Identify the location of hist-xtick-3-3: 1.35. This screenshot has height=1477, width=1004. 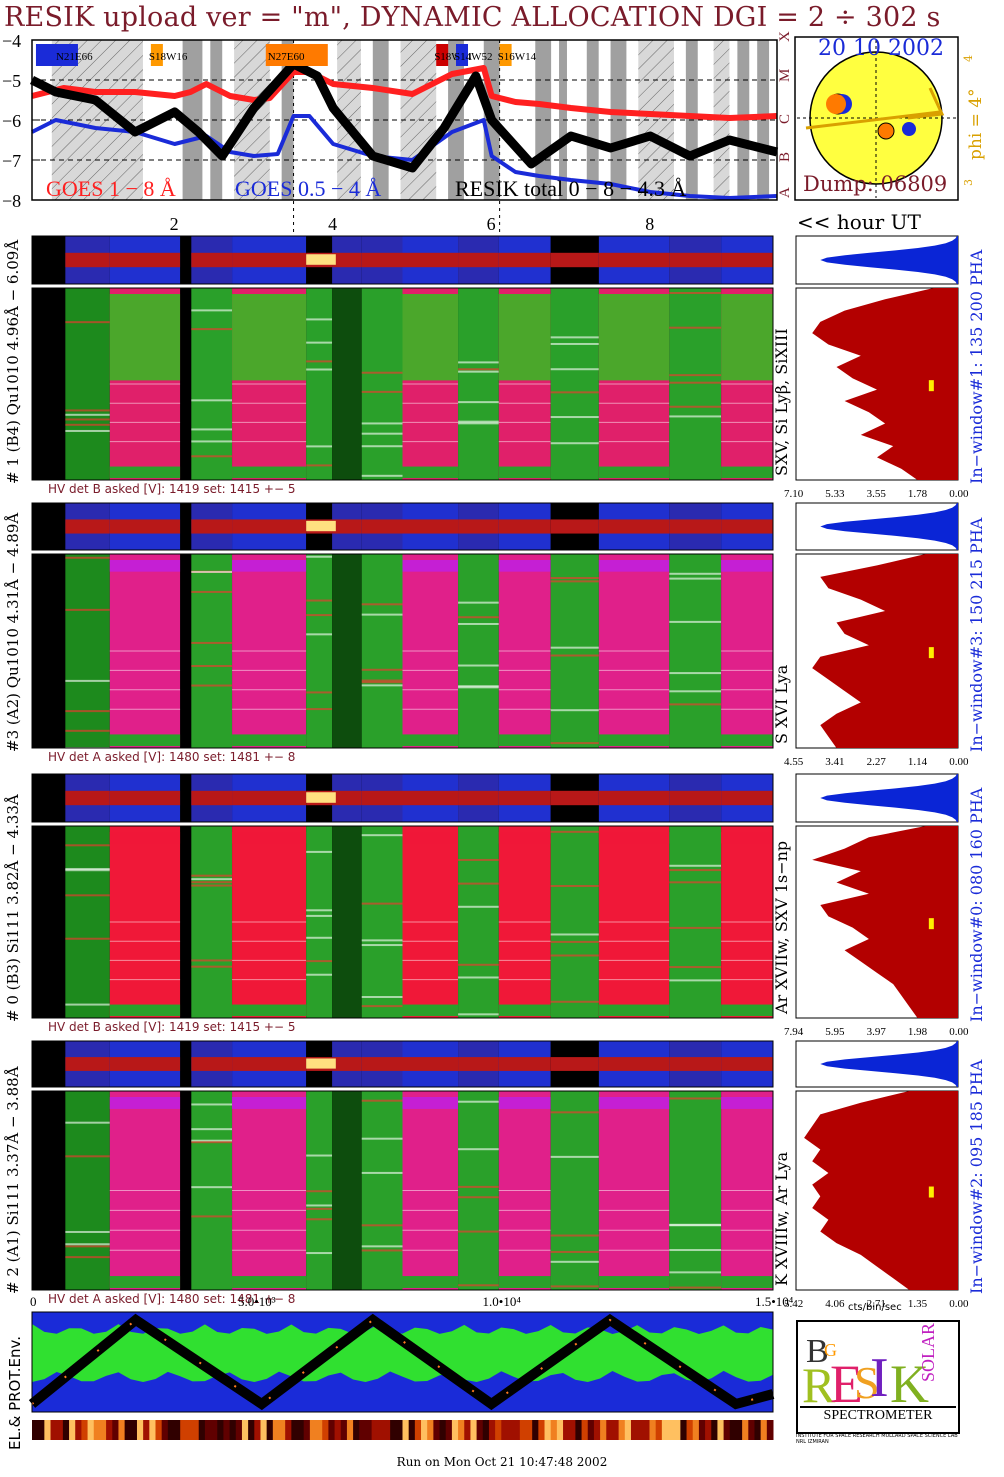
(918, 1304).